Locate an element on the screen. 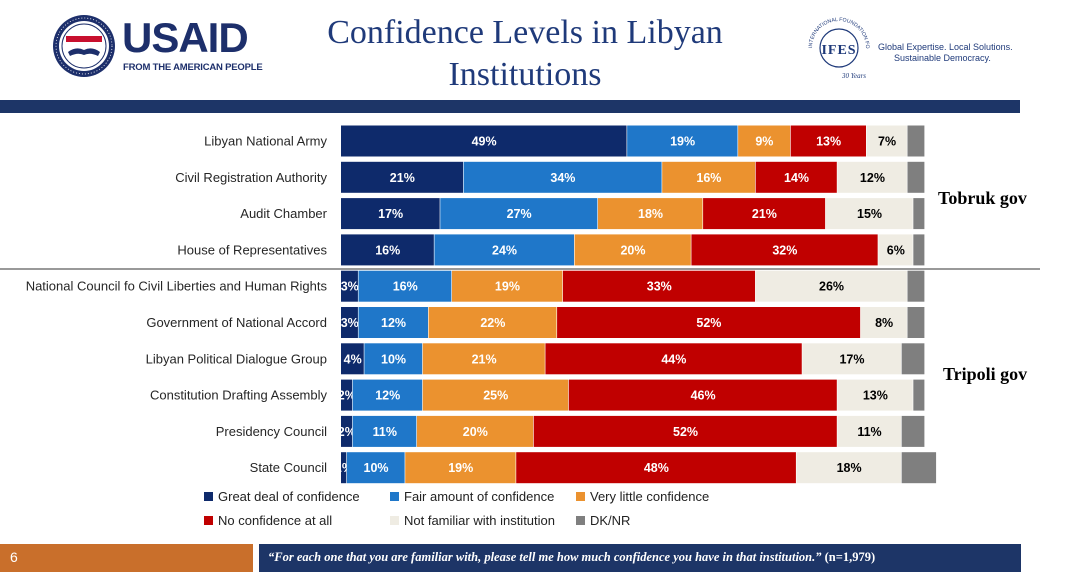  legend-item-not-familiar: Not familiar with institution is located at coordinates (472, 520).